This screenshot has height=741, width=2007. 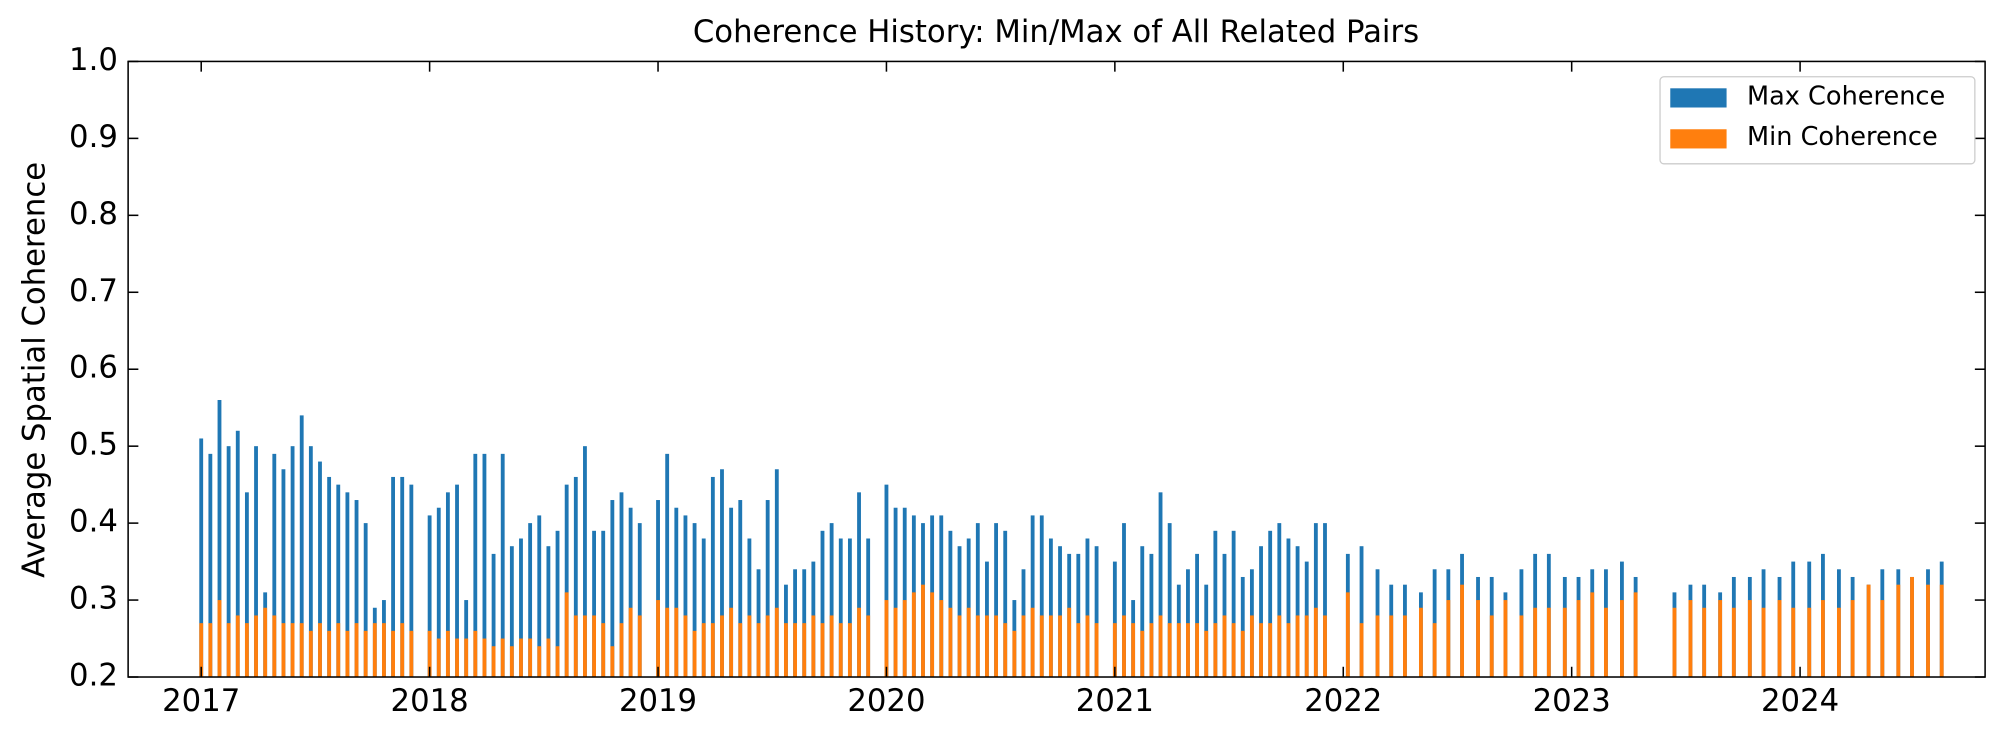 I want to click on legend: Max Coherence Min Coherence, so click(x=1817, y=120).